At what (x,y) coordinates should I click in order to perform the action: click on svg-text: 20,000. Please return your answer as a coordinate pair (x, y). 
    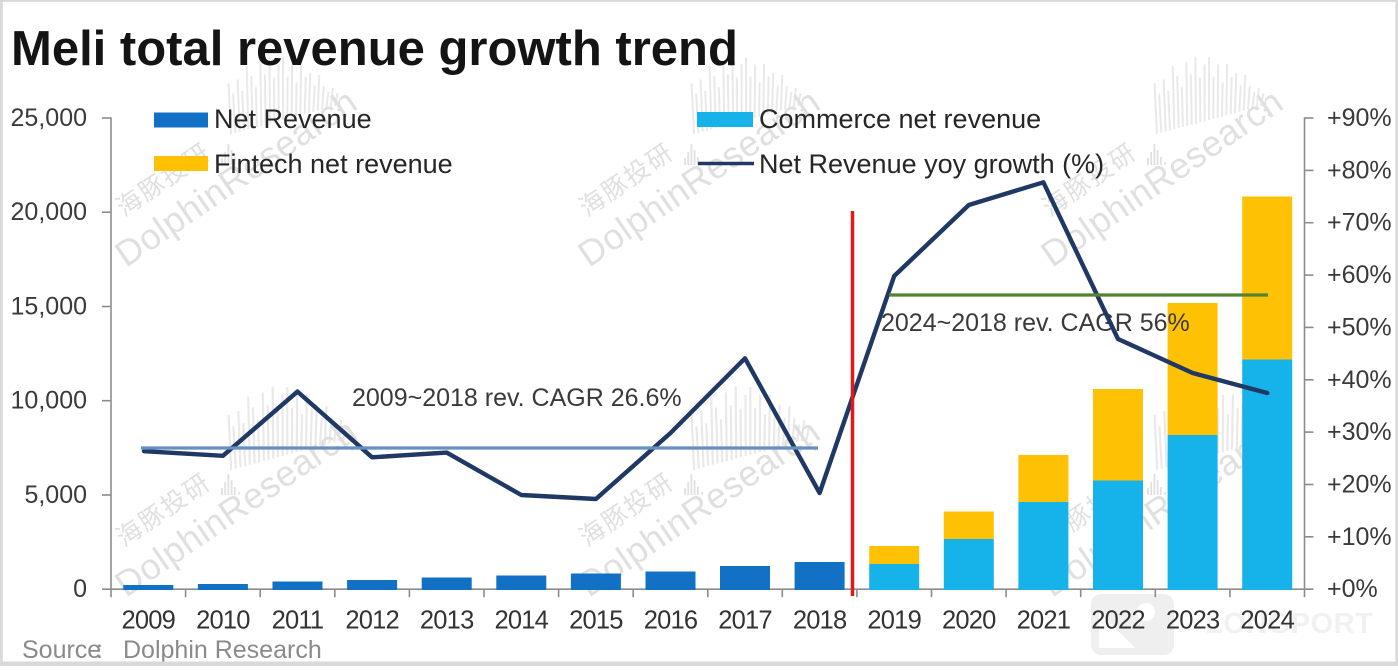
    Looking at the image, I should click on (49, 212).